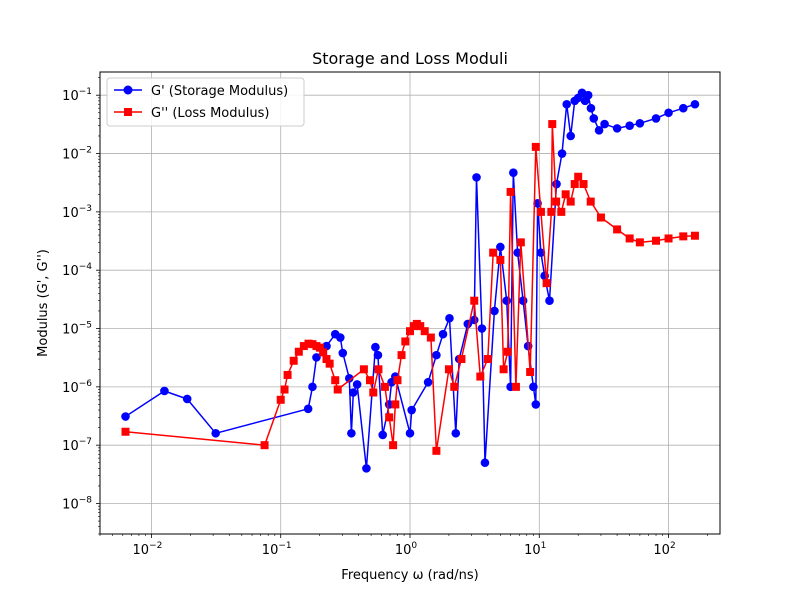 The height and width of the screenshot is (600, 800). Describe the element at coordinates (219, 91) in the screenshot. I see `legend-label-storage: G' (Storage Modulus)` at that location.